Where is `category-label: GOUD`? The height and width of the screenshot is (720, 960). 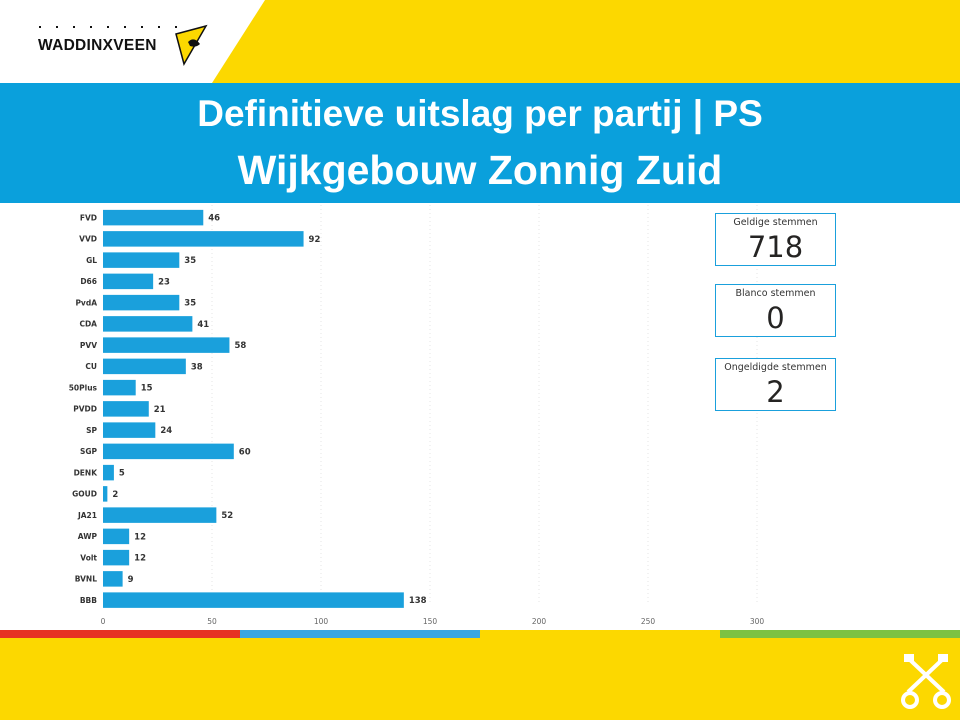
category-label: GOUD is located at coordinates (84, 494).